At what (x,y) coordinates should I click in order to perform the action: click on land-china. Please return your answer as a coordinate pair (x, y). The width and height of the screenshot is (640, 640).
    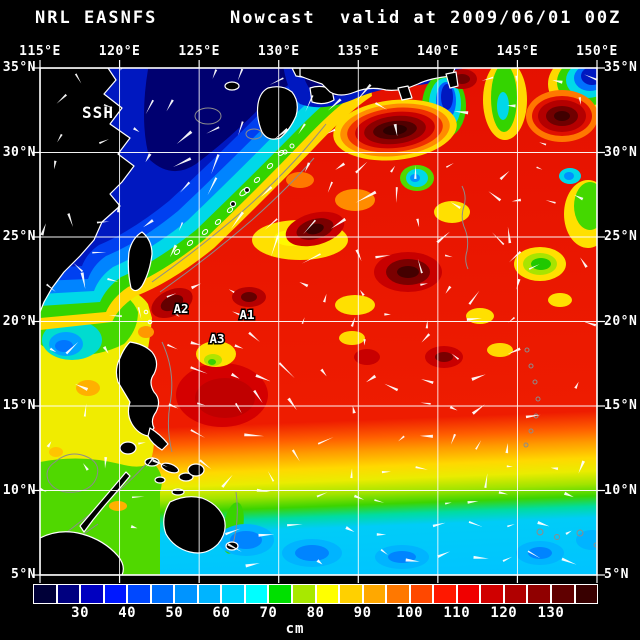
    Looking at the image, I should click on (87, 190).